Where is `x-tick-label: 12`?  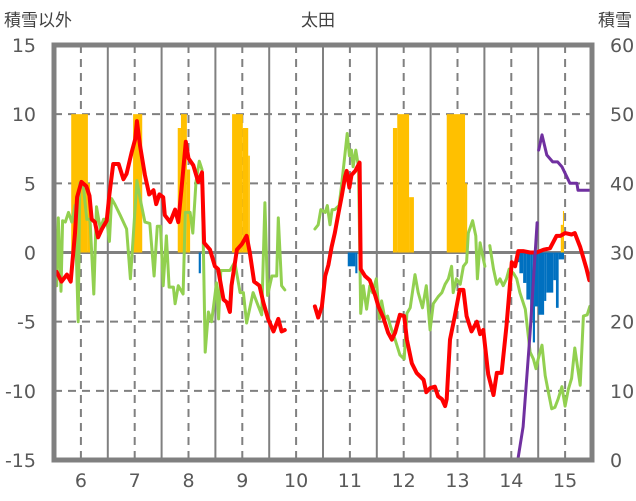 x-tick-label: 12 is located at coordinates (404, 481).